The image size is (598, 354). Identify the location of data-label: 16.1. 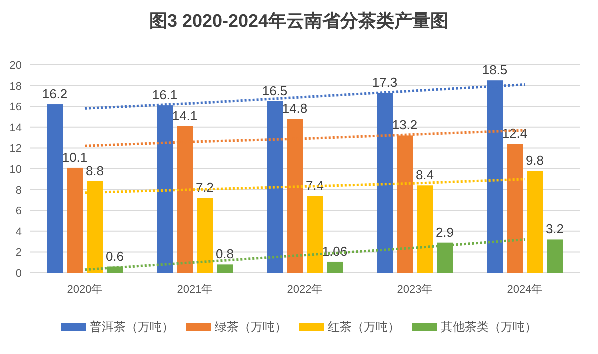
(165, 95).